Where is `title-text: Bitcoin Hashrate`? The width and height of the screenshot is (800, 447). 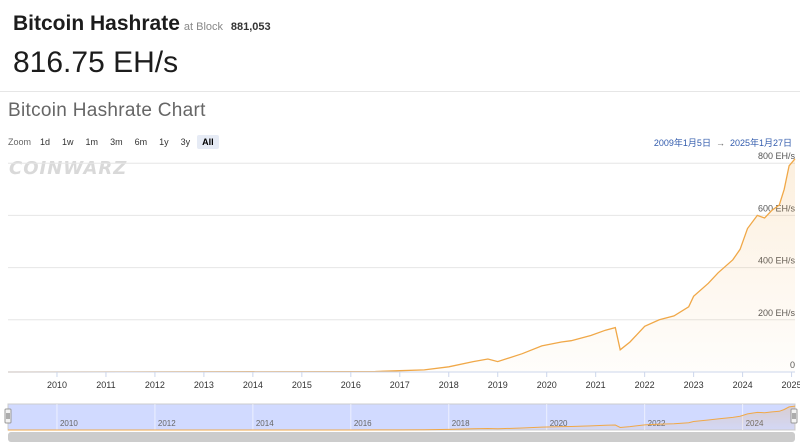 title-text: Bitcoin Hashrate is located at coordinates (96, 23).